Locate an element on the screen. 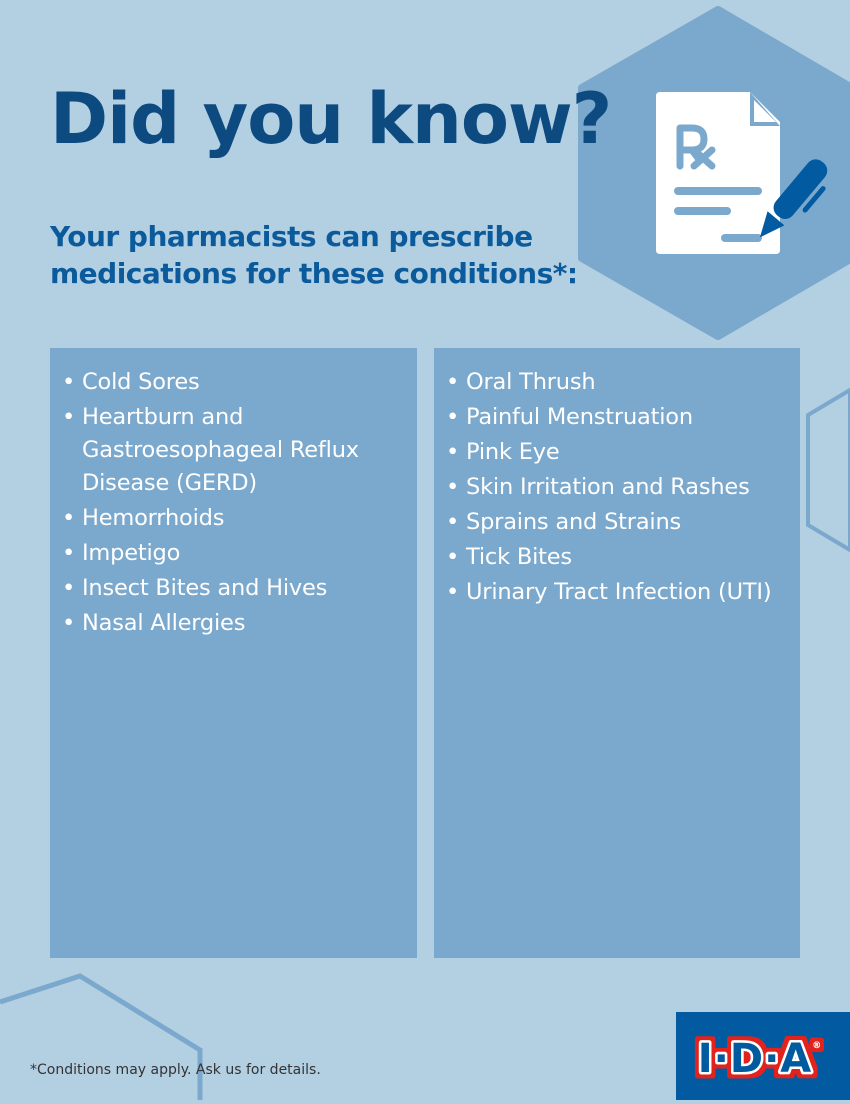  list-item: Insect Bites and Hives is located at coordinates (239, 588).